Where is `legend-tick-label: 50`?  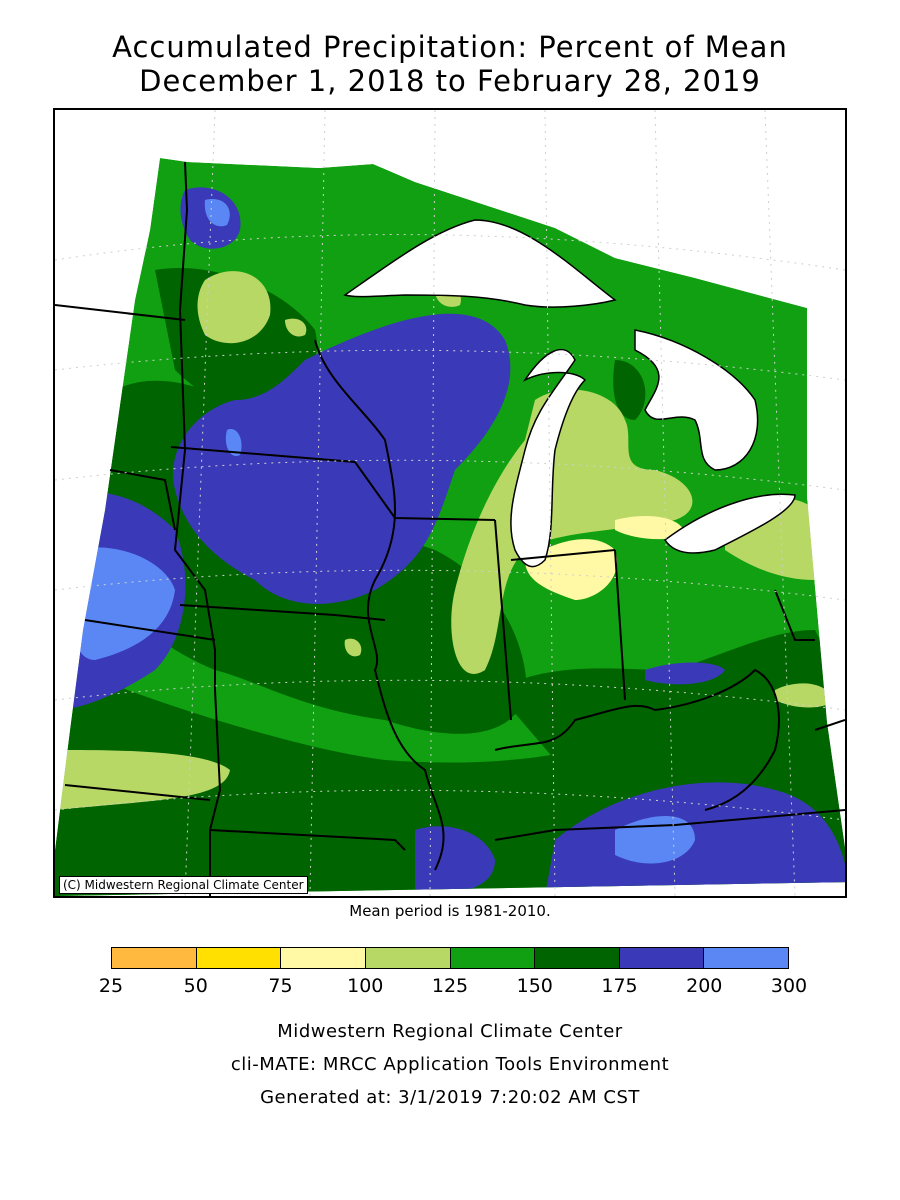 legend-tick-label: 50 is located at coordinates (195, 986).